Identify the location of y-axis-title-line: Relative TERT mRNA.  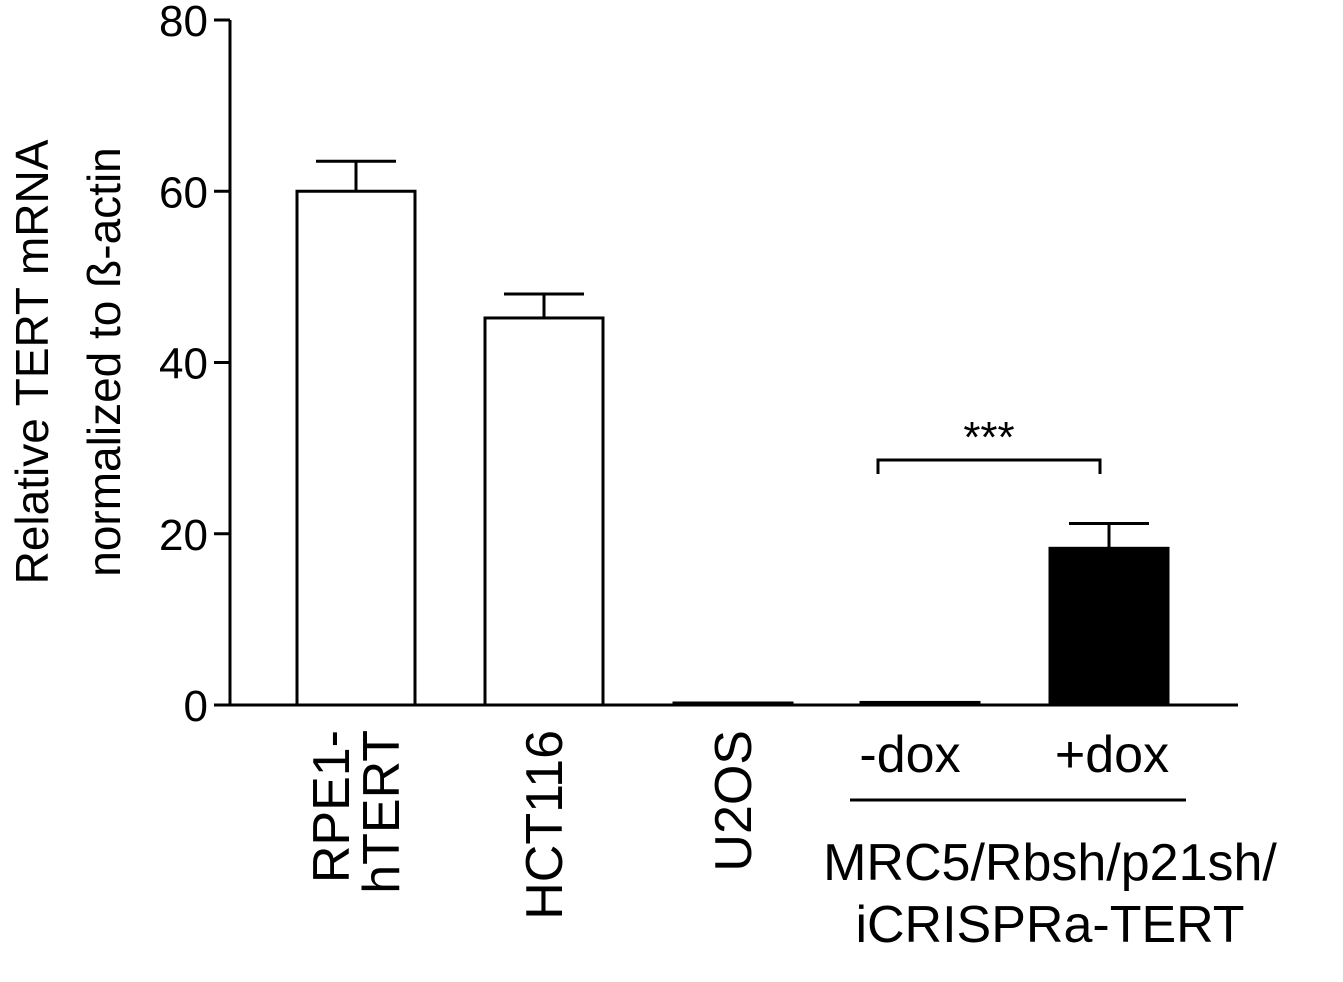
(32, 361).